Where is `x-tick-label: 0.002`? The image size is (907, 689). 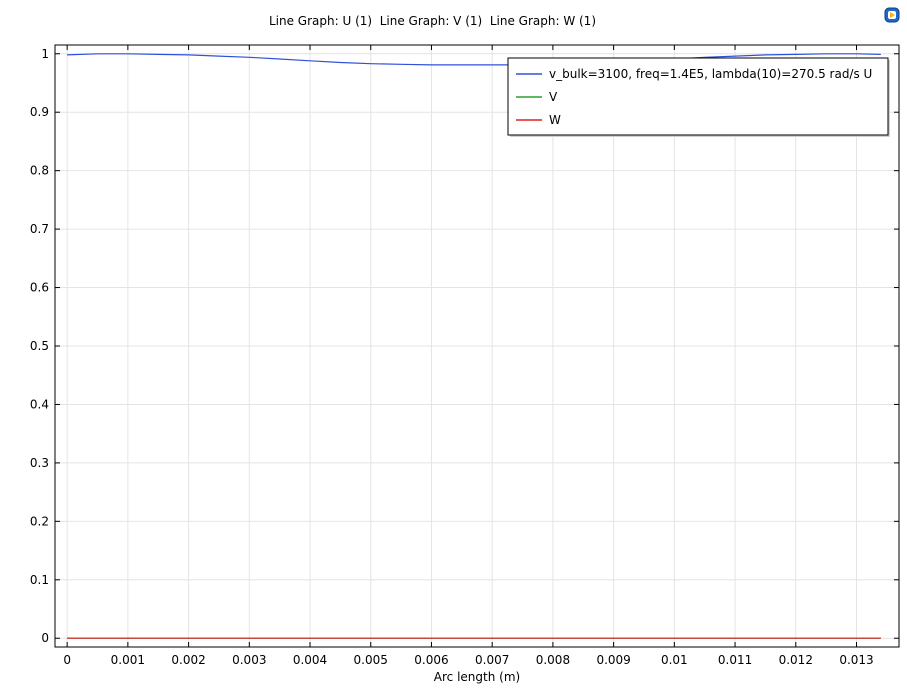 x-tick-label: 0.002 is located at coordinates (188, 660).